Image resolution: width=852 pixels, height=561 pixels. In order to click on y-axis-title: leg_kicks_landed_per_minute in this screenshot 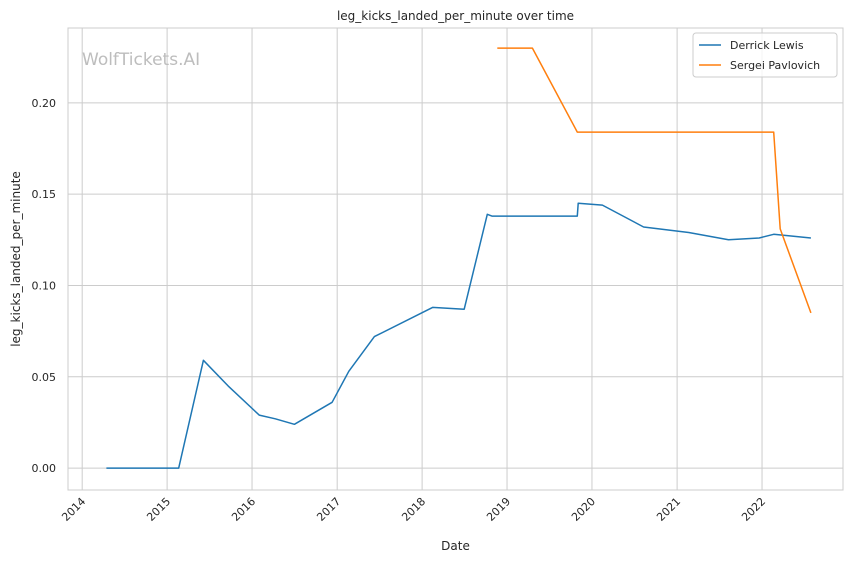, I will do `click(16, 259)`.